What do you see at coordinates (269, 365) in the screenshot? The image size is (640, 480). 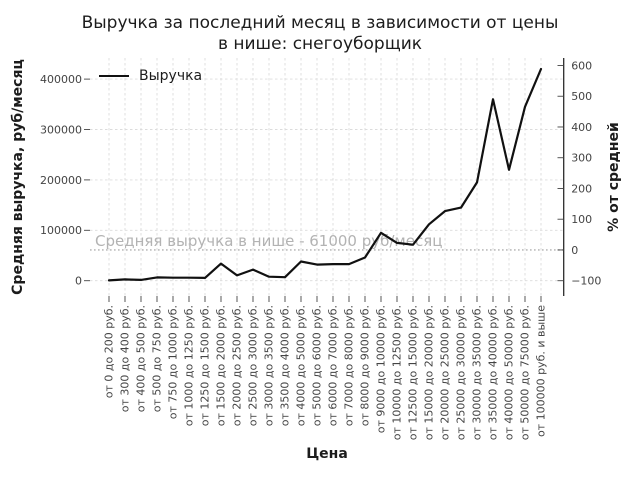 I see `x-tick-label: от 3000 до 3500 руб.` at bounding box center [269, 365].